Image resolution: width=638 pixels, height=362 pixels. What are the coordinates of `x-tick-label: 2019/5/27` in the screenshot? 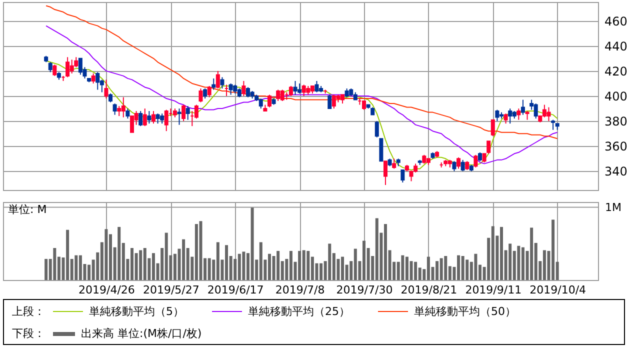 It's located at (171, 290).